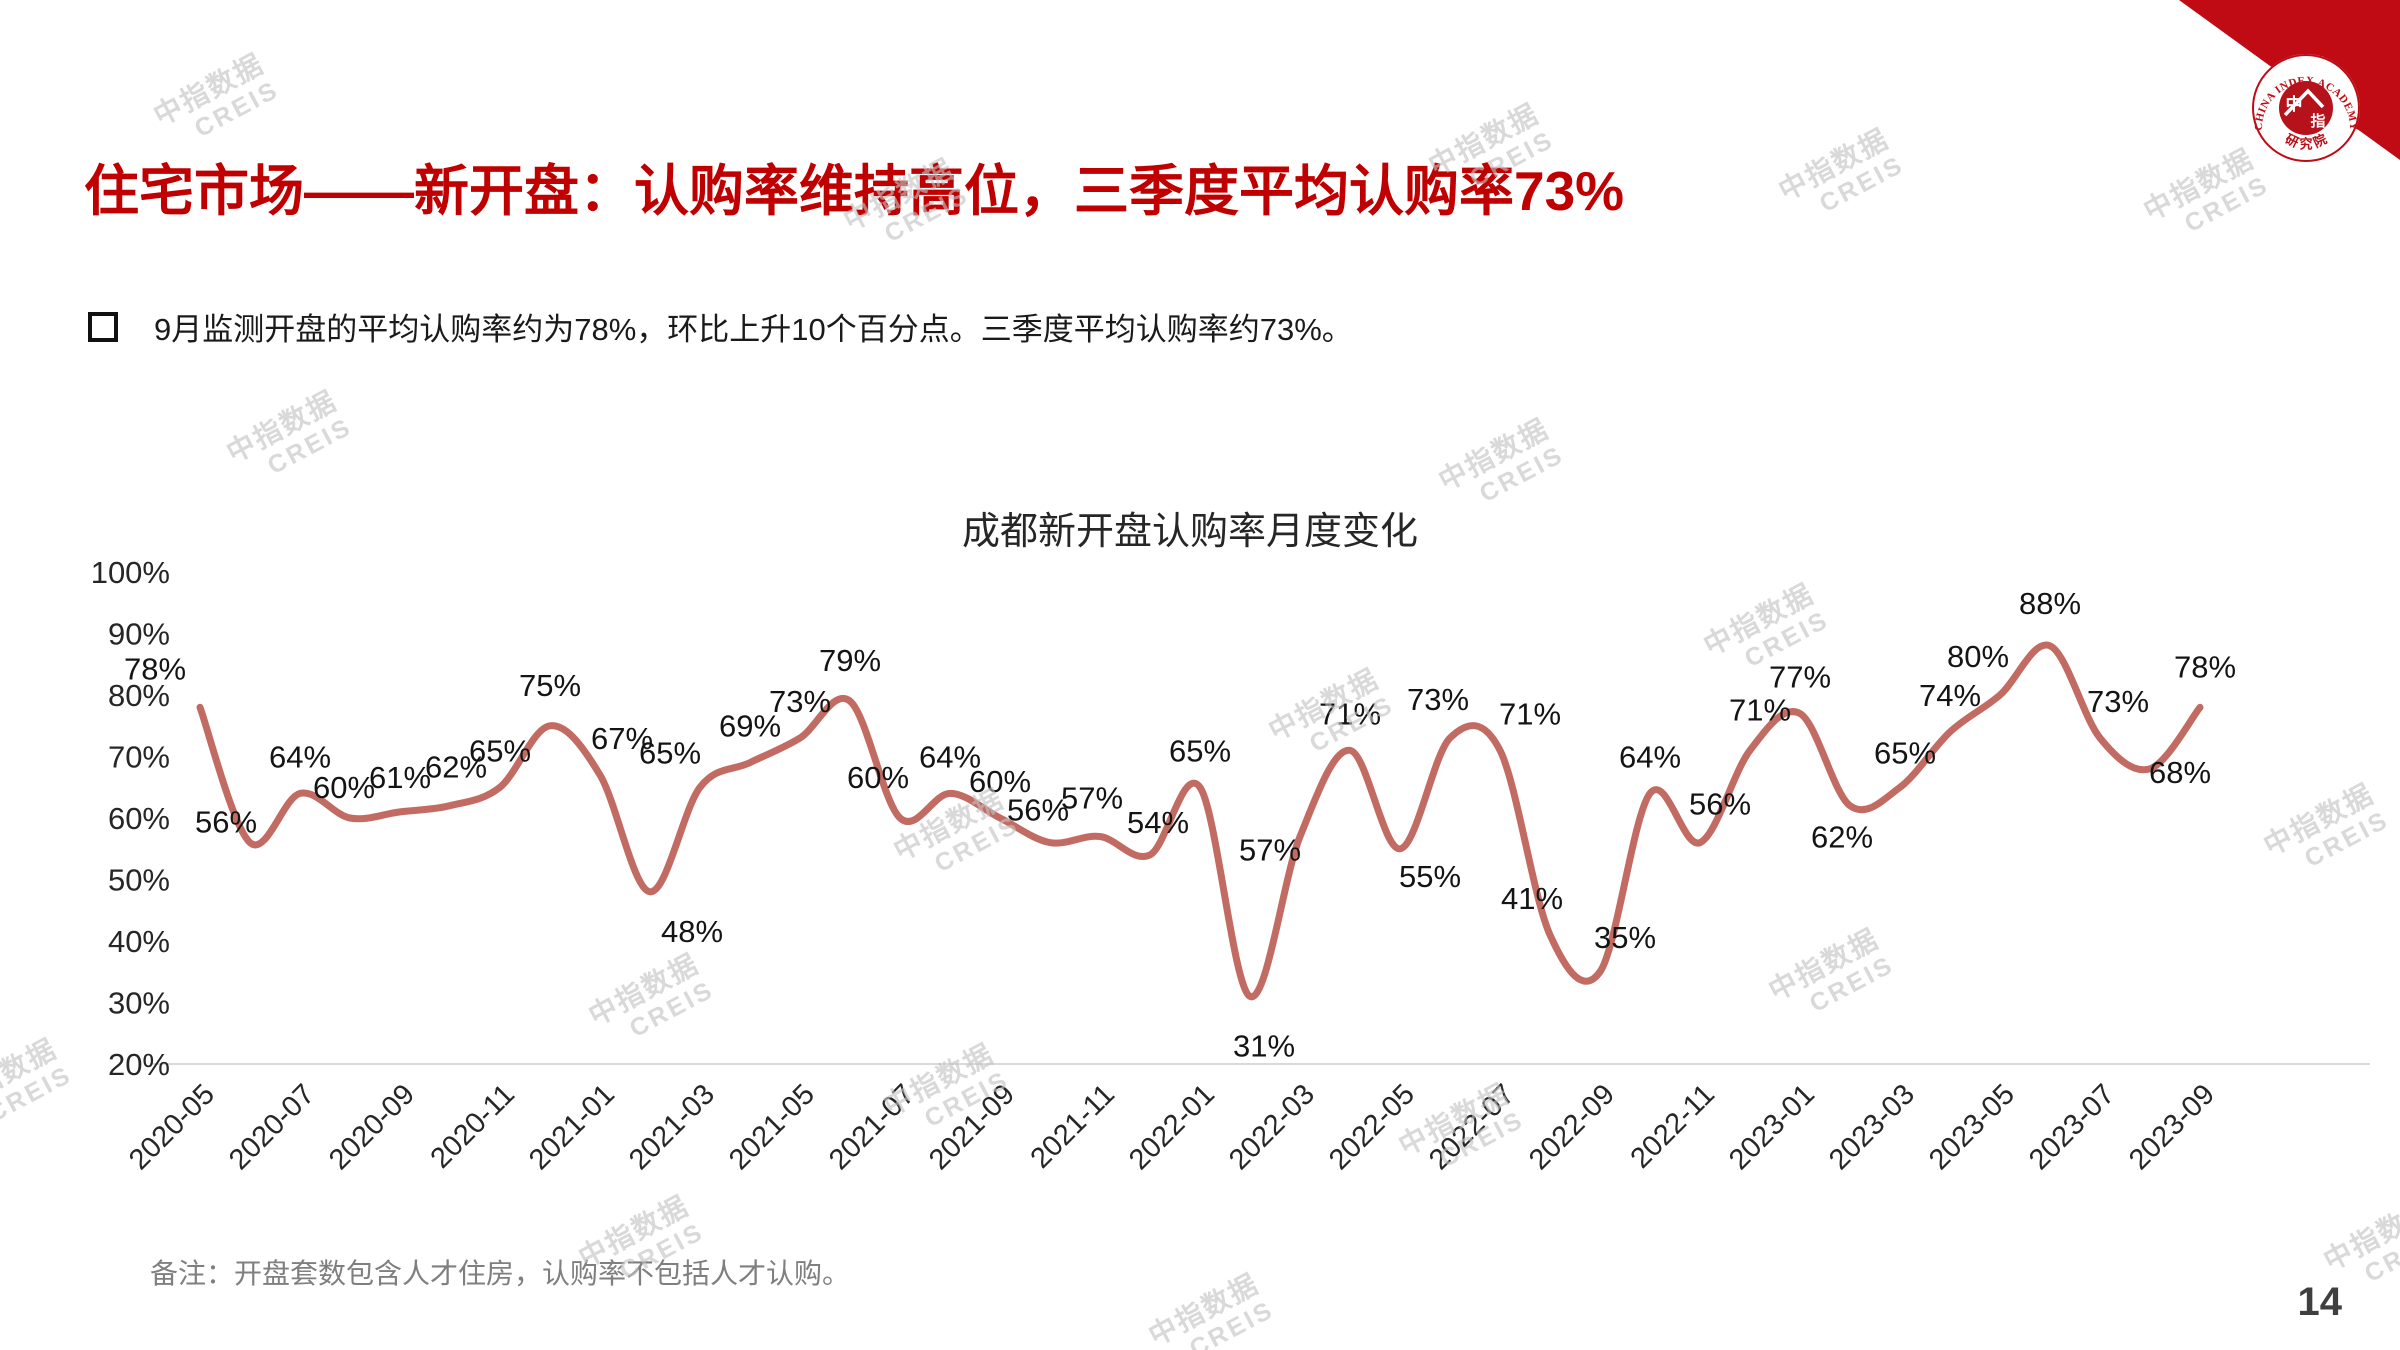 This screenshot has width=2400, height=1350. I want to click on seal-peak-icon, so click(2304, 102).